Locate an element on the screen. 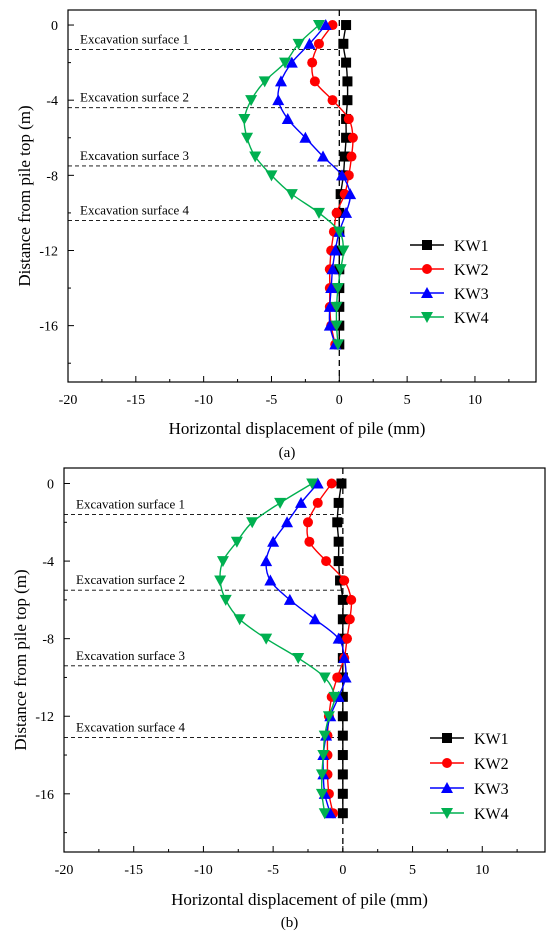 Image resolution: width=550 pixels, height=935 pixels. x-tick-label: 0 is located at coordinates (342, 870).